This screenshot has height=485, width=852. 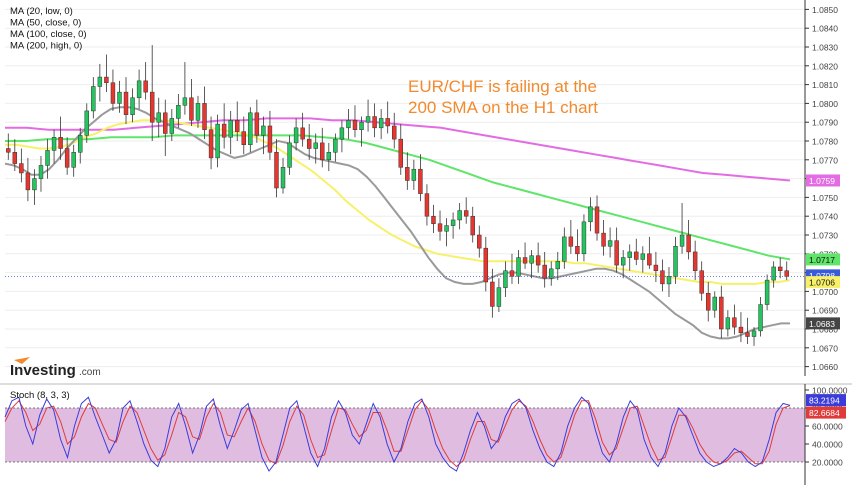 What do you see at coordinates (825, 10) in the screenshot?
I see `price-tick-label: 1.0850` at bounding box center [825, 10].